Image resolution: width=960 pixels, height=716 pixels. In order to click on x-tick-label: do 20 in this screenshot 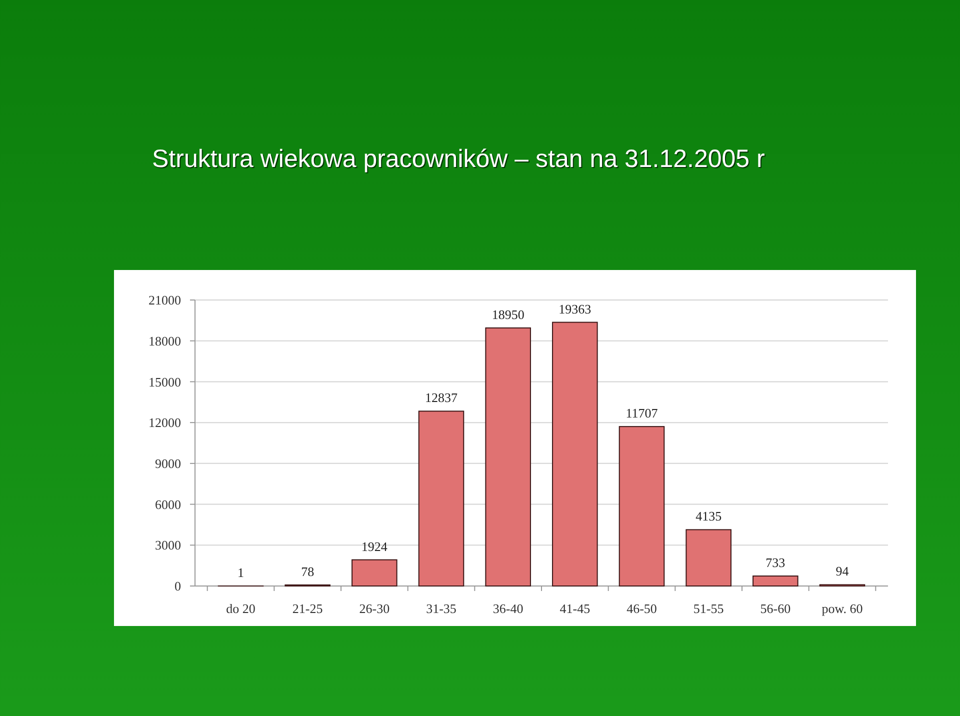, I will do `click(241, 608)`.